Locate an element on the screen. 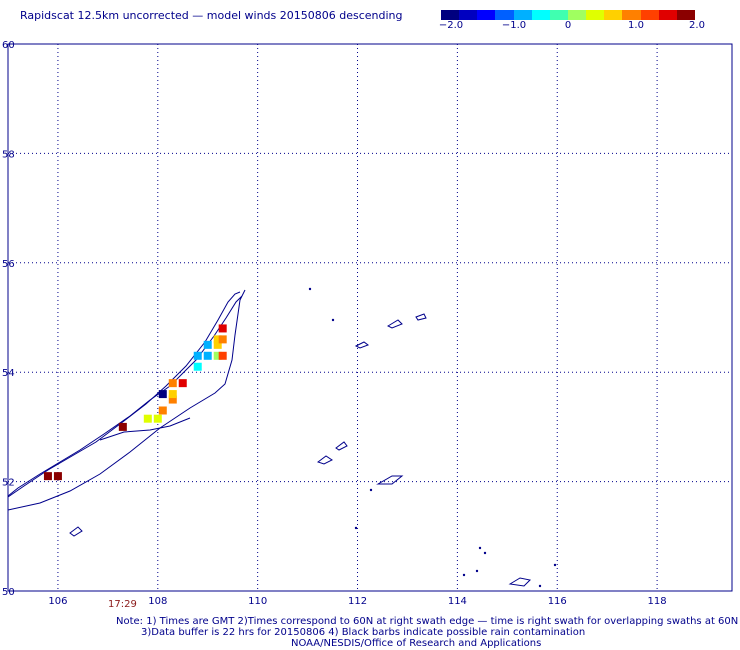 The height and width of the screenshot is (650, 740). colorbar-tick-label: 0 is located at coordinates (568, 25).